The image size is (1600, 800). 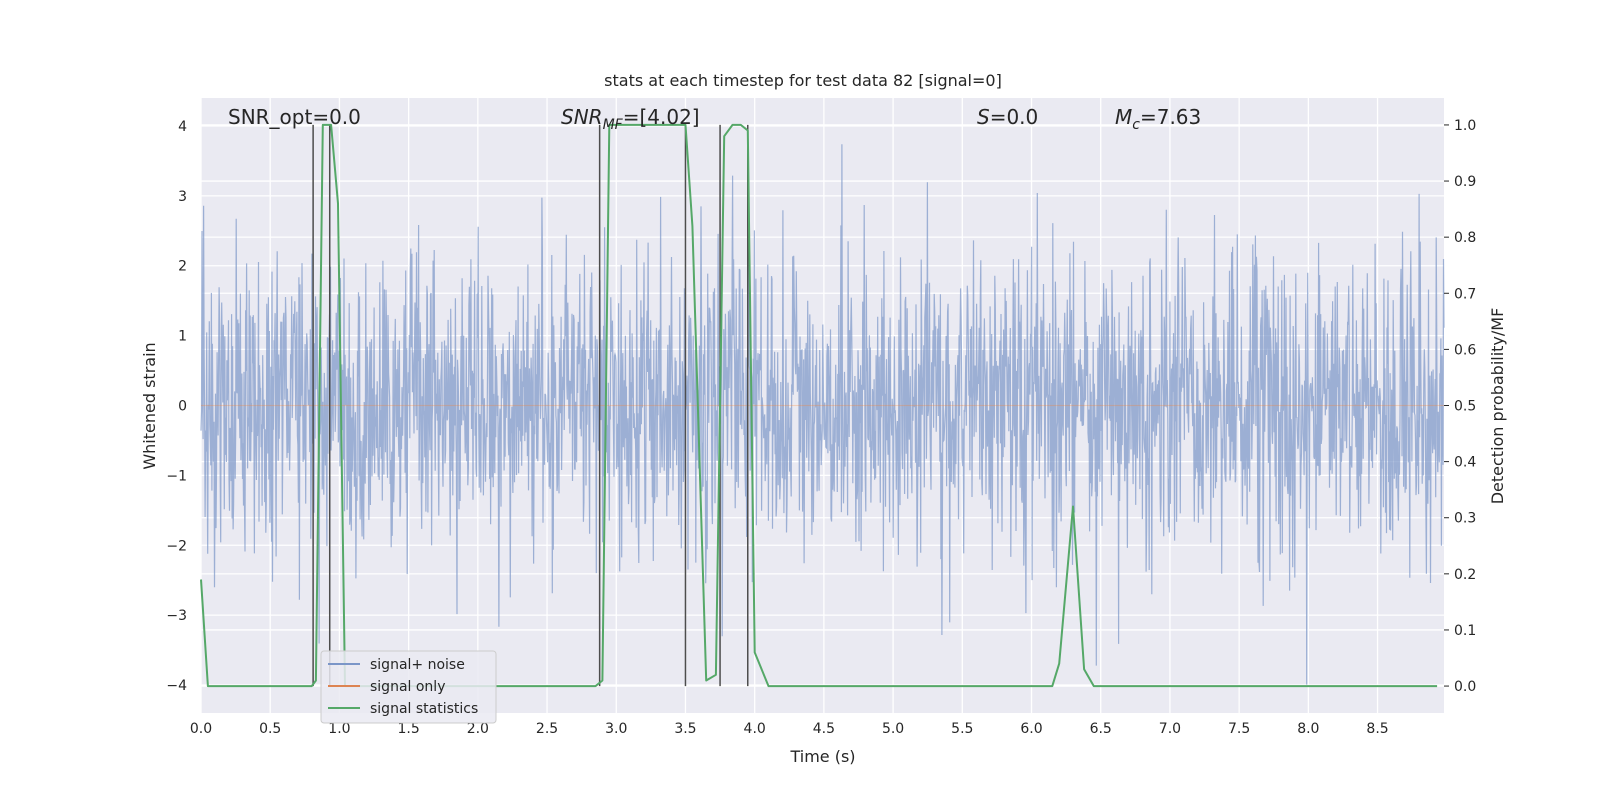 What do you see at coordinates (182, 407) in the screenshot?
I see `y-tick-label-left: 0` at bounding box center [182, 407].